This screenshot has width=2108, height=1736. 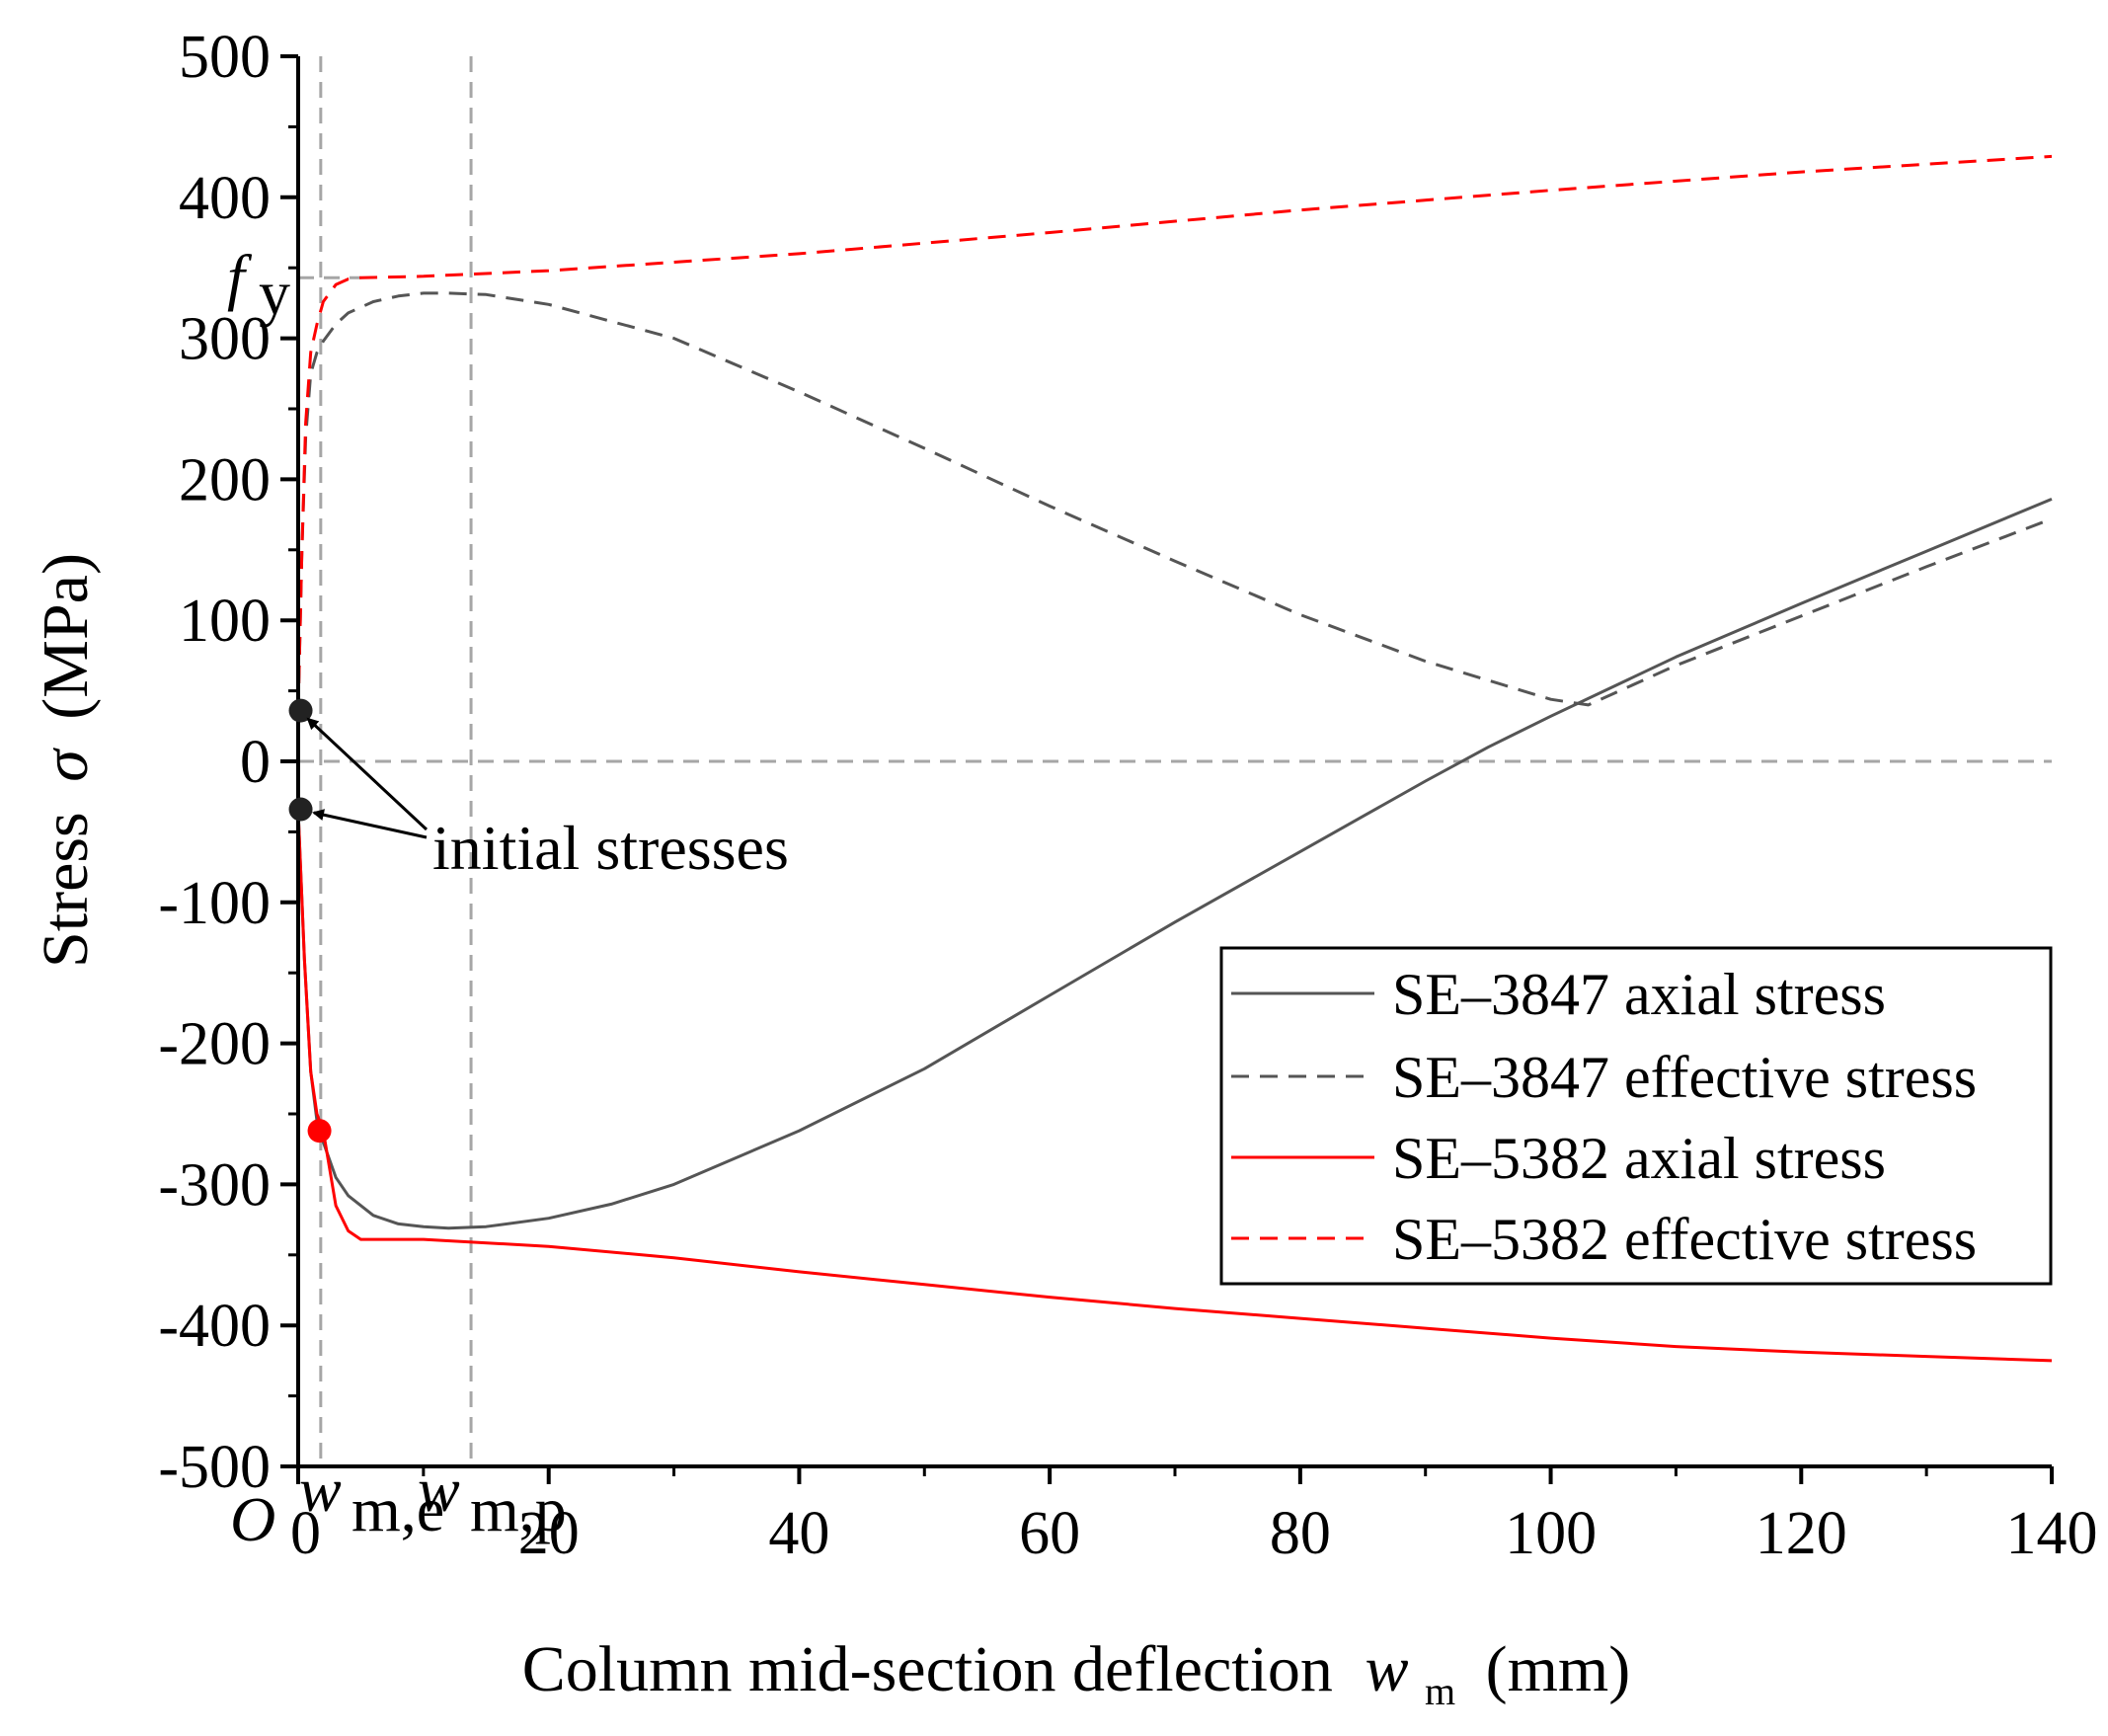 I want to click on x-tick-label: 40, so click(x=798, y=1533).